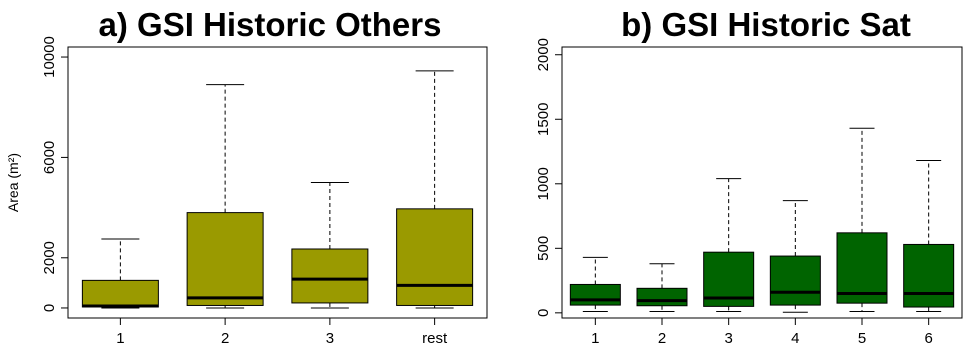 The image size is (967, 346). I want to click on y-axis-label: Area (m²), so click(13, 182).